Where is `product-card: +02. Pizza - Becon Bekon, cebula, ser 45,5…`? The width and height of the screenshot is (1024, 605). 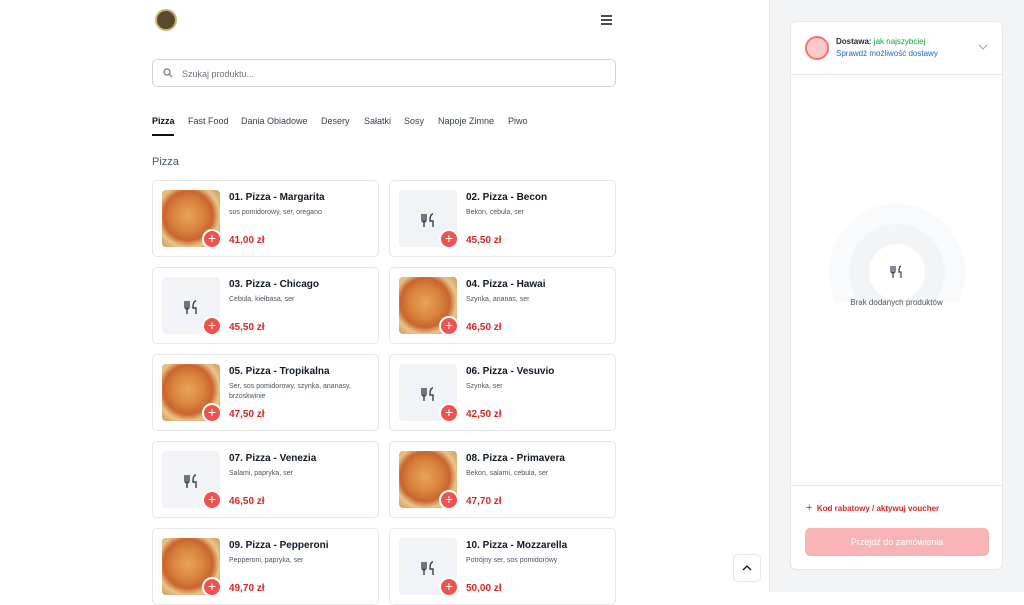
product-card: +02. Pizza - Becon Bekon, cebula, ser 45,5… is located at coordinates (502, 218).